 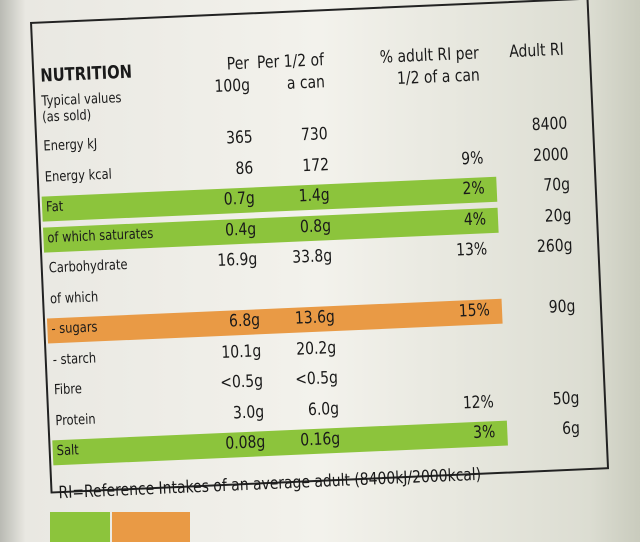 I want to click on cell: 15%, so click(x=474, y=311).